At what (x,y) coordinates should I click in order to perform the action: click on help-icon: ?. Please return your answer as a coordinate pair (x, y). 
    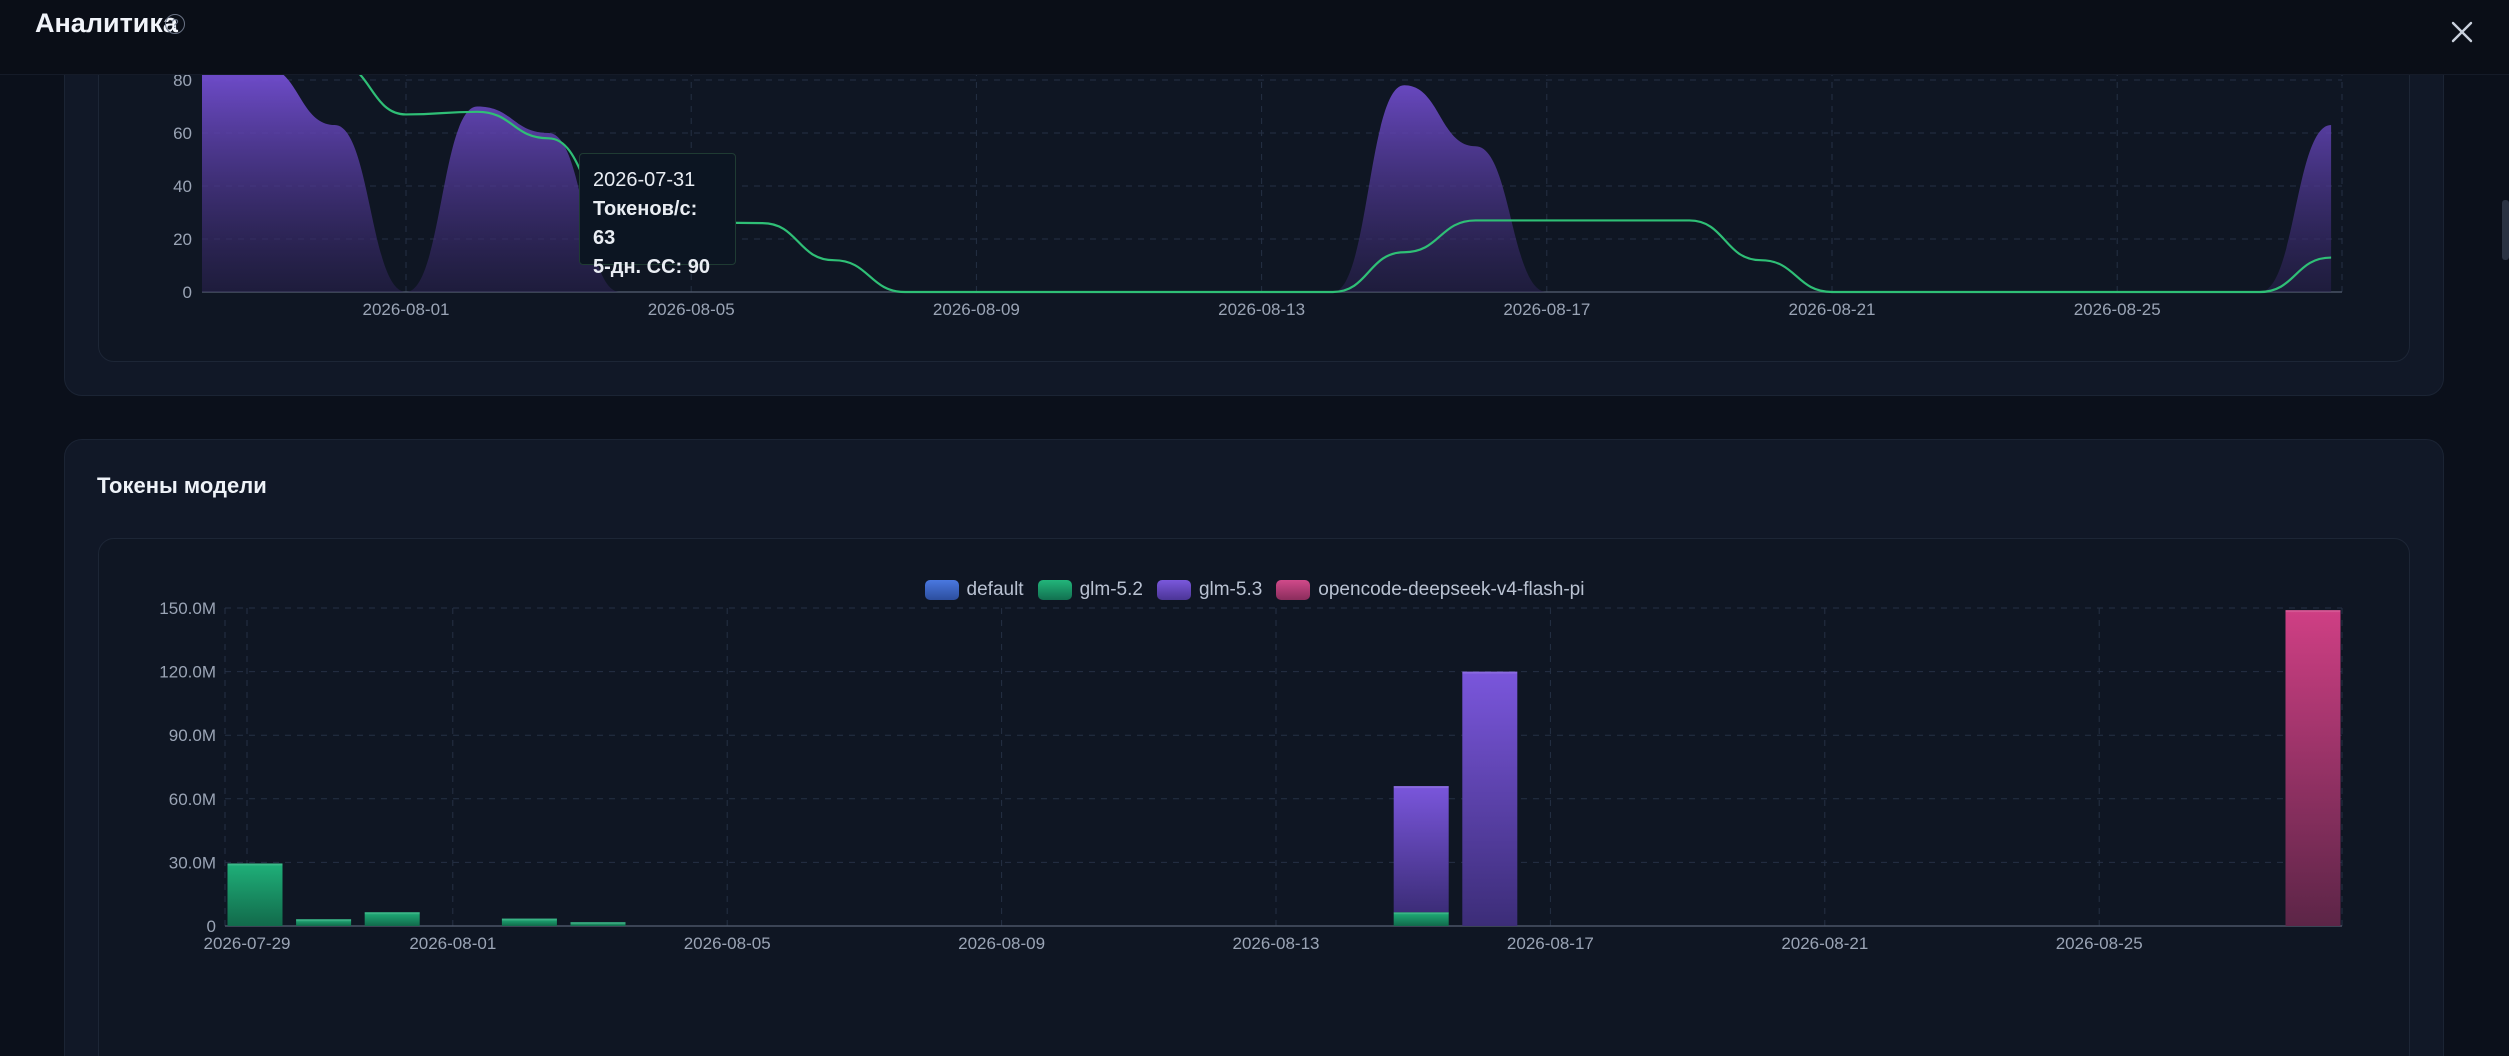
    Looking at the image, I should click on (175, 24).